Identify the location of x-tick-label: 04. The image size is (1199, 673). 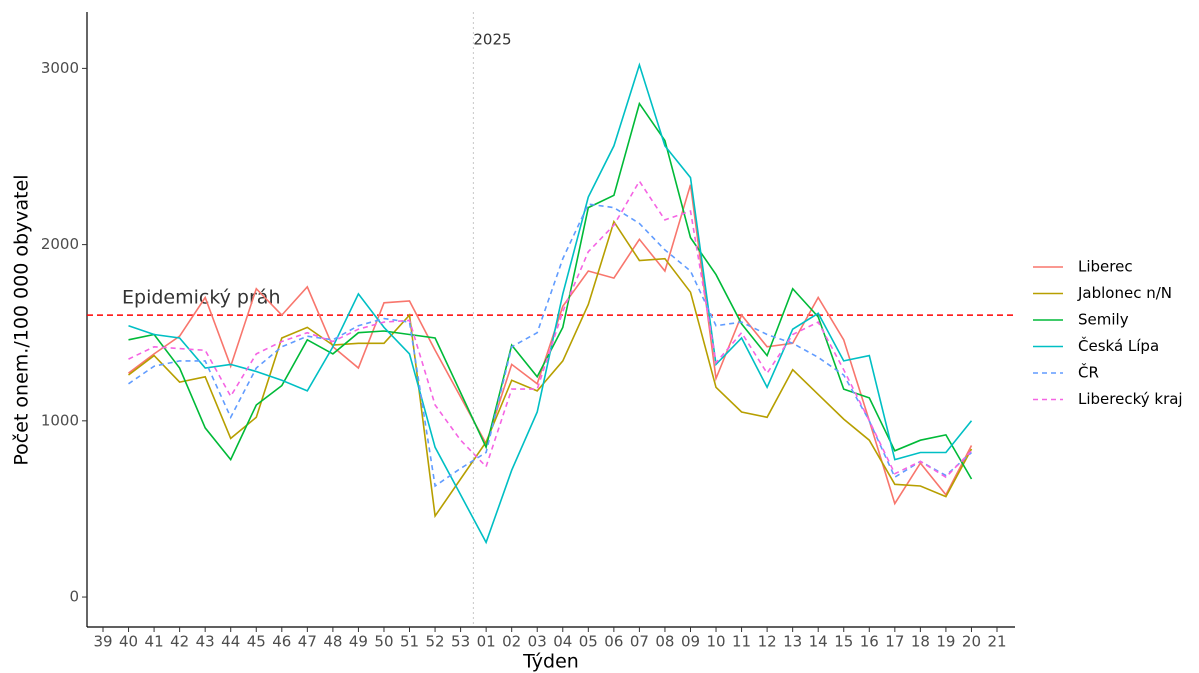
(562, 642).